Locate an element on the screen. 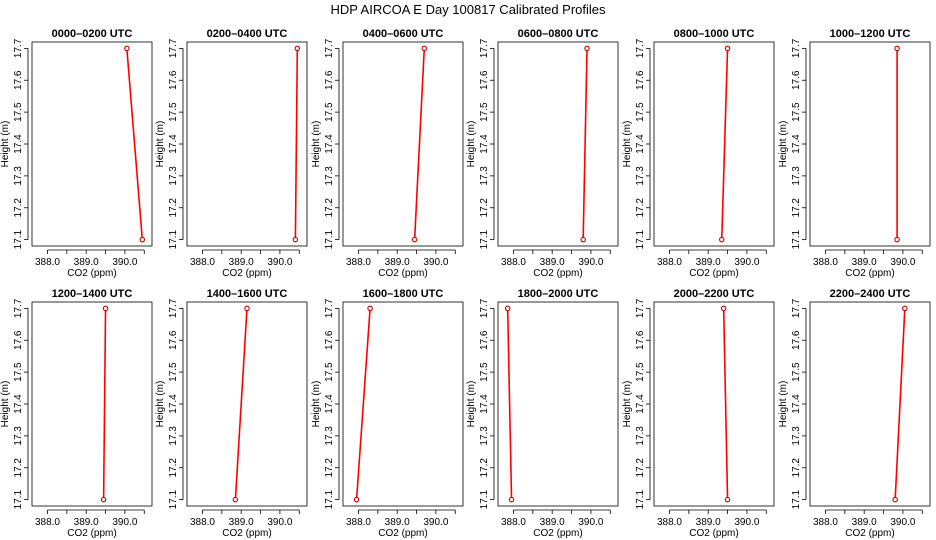 The height and width of the screenshot is (540, 936). panel-title: 1800–2000 UTC is located at coordinates (558, 294).